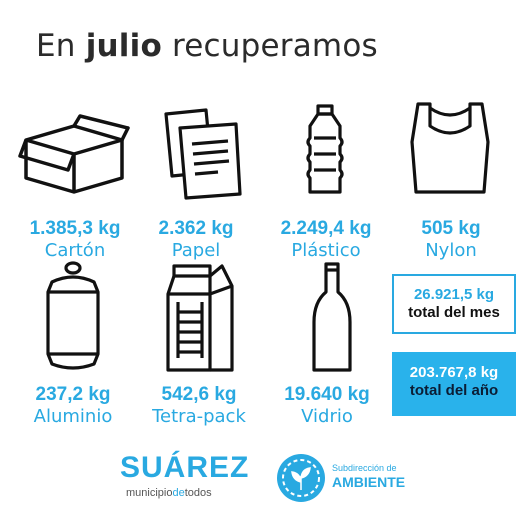 This screenshot has height=526, width=526. What do you see at coordinates (364, 468) in the screenshot?
I see `department-line-1: Subdirección de` at bounding box center [364, 468].